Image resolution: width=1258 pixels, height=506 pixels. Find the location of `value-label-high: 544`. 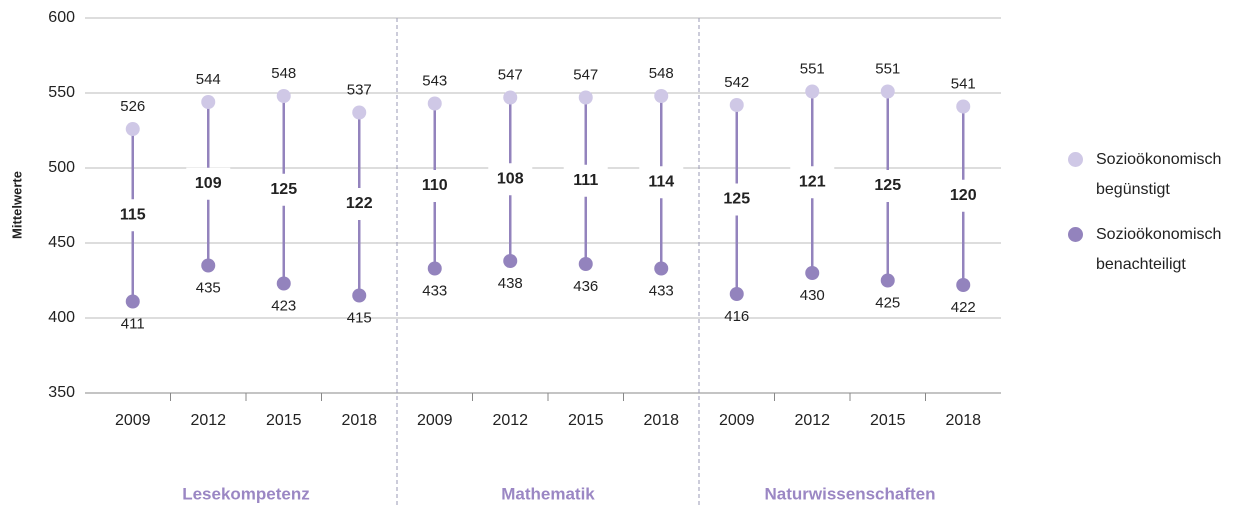

value-label-high: 544 is located at coordinates (208, 79).